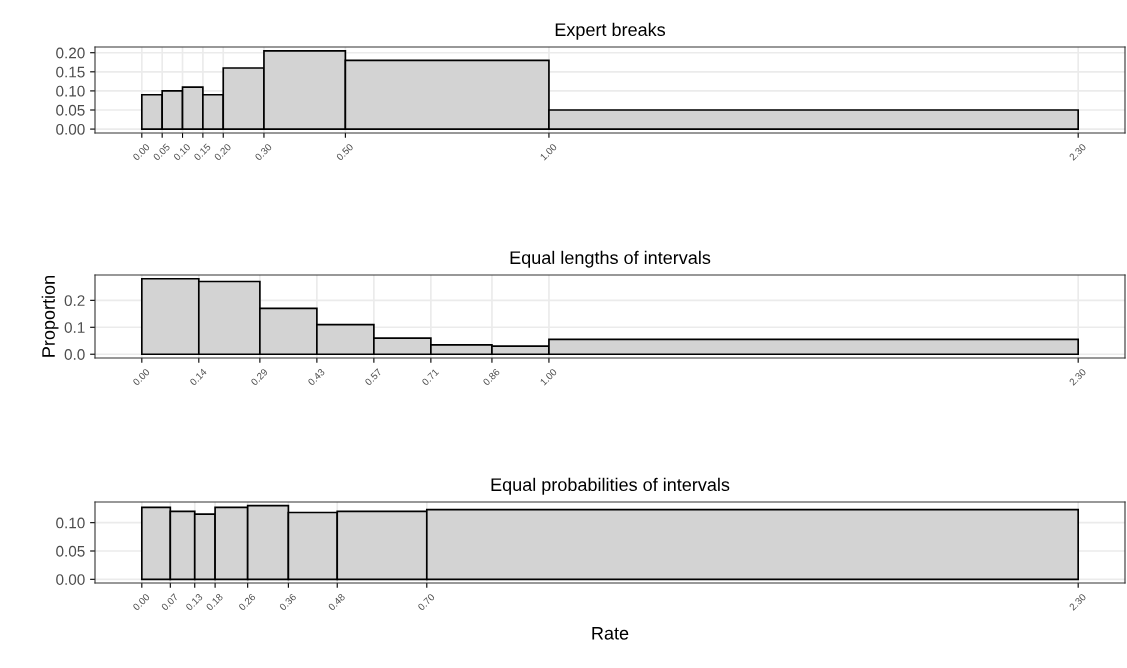 The height and width of the screenshot is (668, 1127). Describe the element at coordinates (259, 377) in the screenshot. I see `x-tick-label: 0.29` at that location.